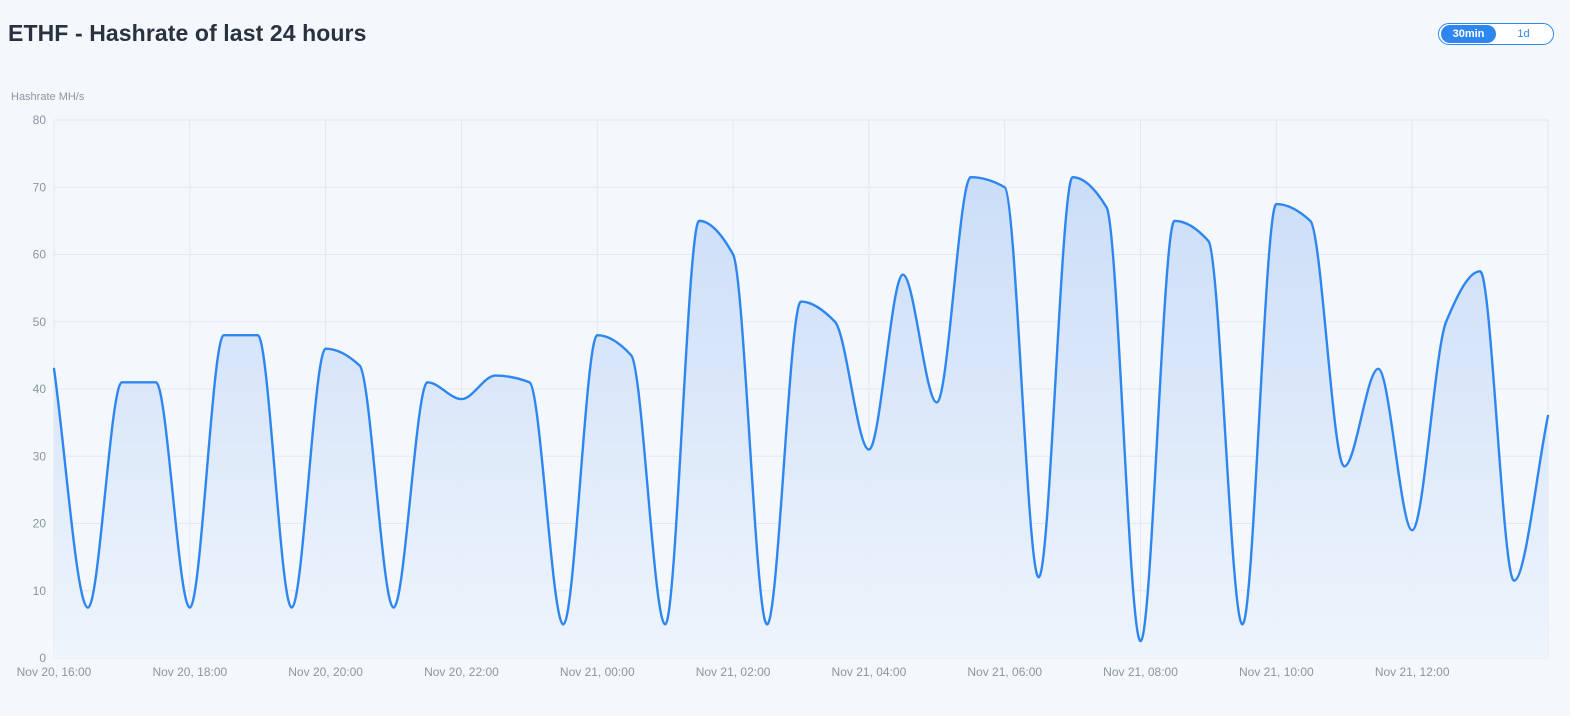  Describe the element at coordinates (1523, 34) in the screenshot. I see `range-1d-button: 1d` at that location.